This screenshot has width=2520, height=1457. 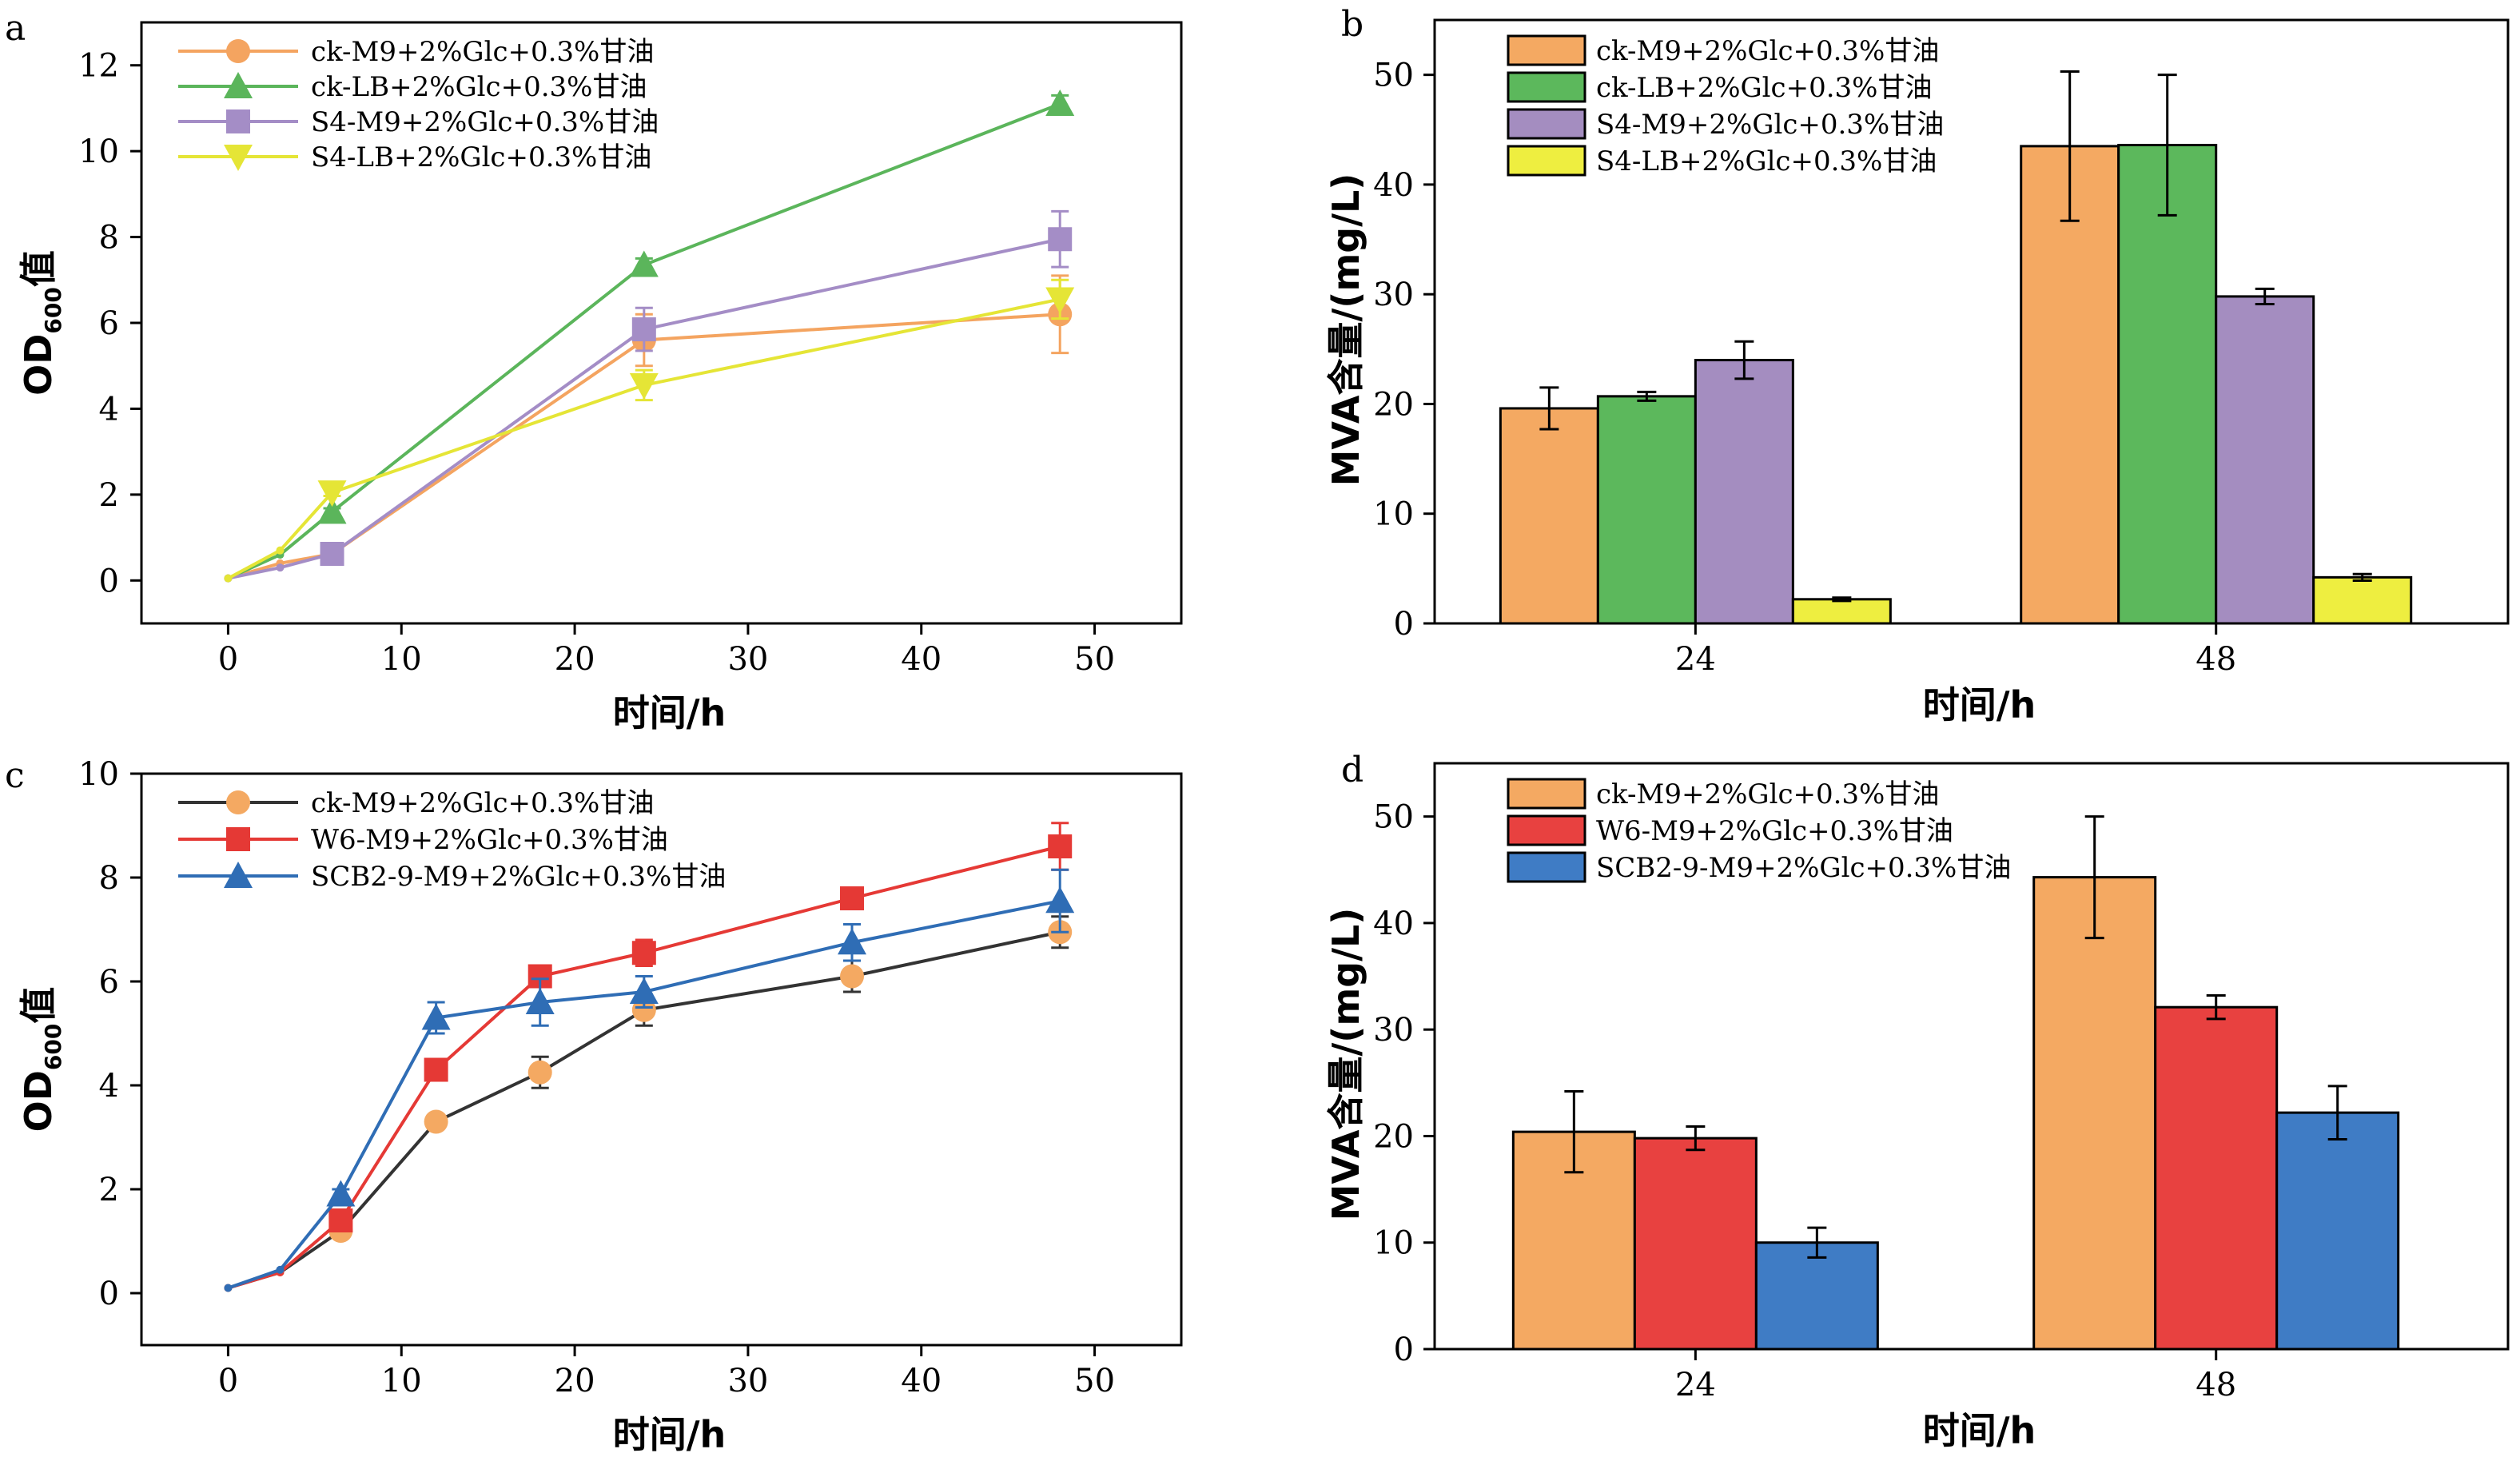 I want to click on legend-label: W6-M9+2%Glc+0.3%甘油, so click(x=490, y=840).